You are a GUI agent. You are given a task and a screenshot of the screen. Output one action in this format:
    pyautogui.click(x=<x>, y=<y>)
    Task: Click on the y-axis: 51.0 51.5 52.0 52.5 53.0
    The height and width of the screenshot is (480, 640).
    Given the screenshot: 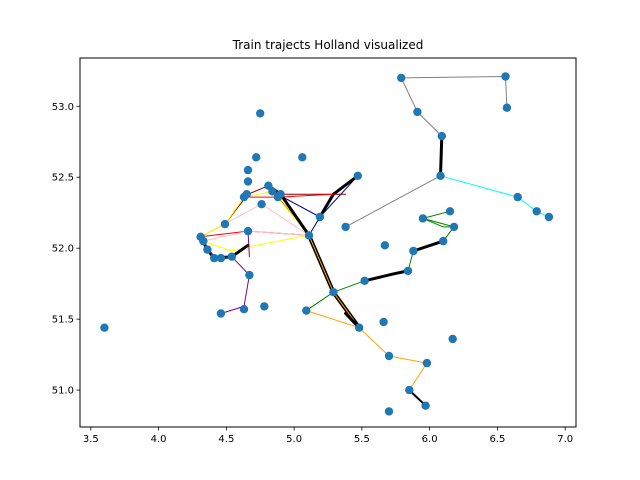 What is the action you would take?
    pyautogui.click(x=66, y=249)
    